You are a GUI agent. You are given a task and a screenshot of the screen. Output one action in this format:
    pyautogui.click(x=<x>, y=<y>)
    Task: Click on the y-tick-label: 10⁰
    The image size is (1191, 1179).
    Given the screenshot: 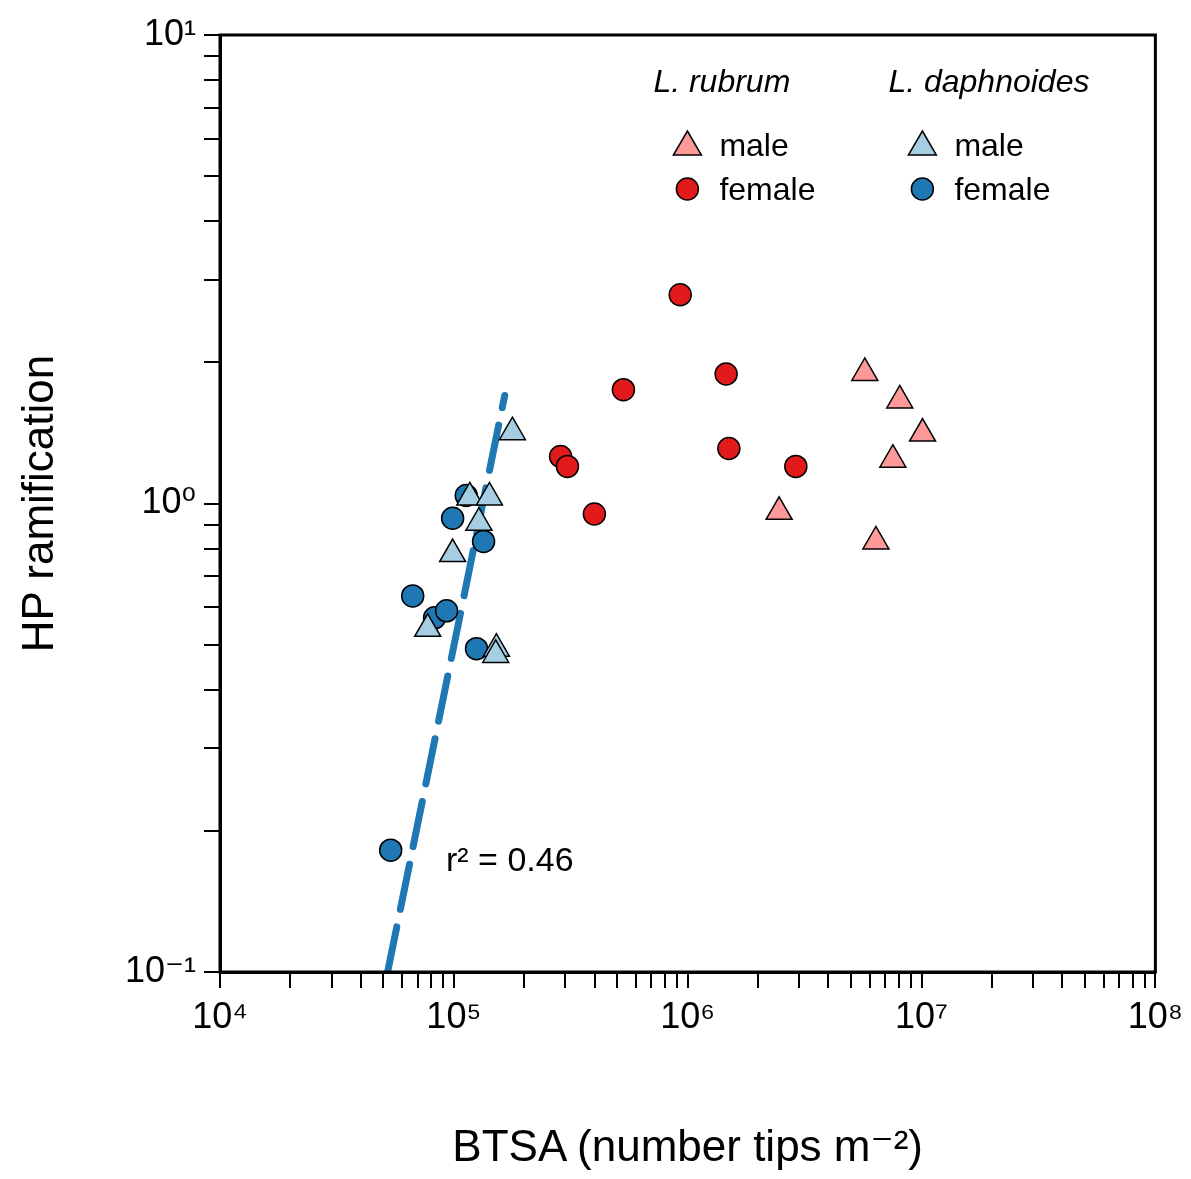 What is the action you would take?
    pyautogui.click(x=168, y=501)
    